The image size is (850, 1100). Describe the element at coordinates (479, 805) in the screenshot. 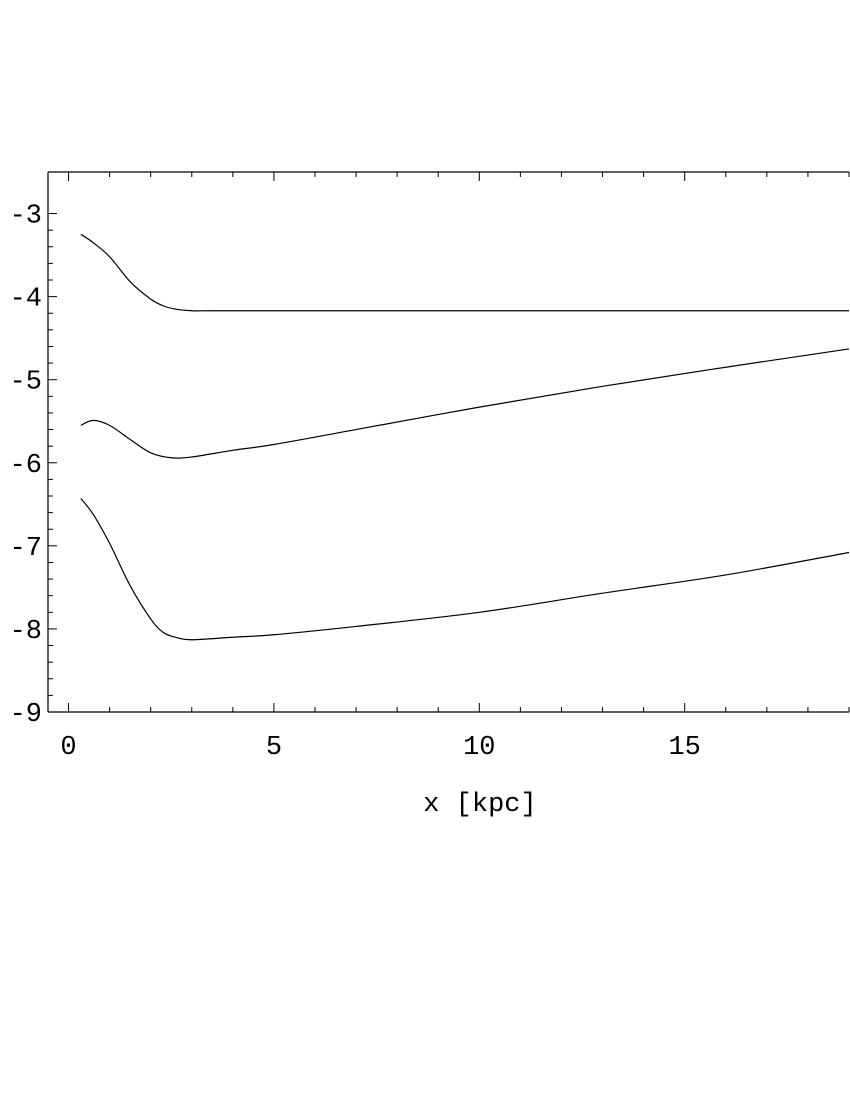

I see `x-axis-title: x [kpc]` at that location.